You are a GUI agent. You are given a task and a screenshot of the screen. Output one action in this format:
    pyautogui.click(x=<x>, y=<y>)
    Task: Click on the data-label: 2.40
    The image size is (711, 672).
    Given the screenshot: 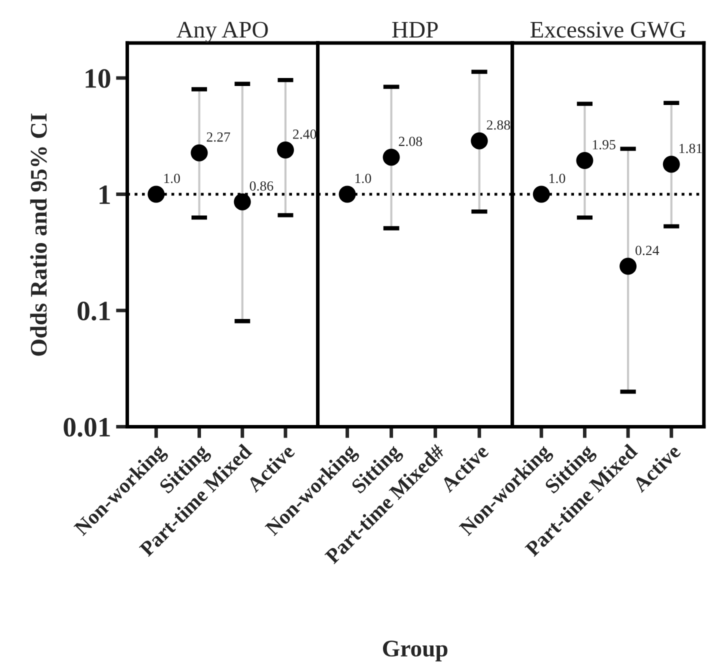 What is the action you would take?
    pyautogui.click(x=304, y=134)
    